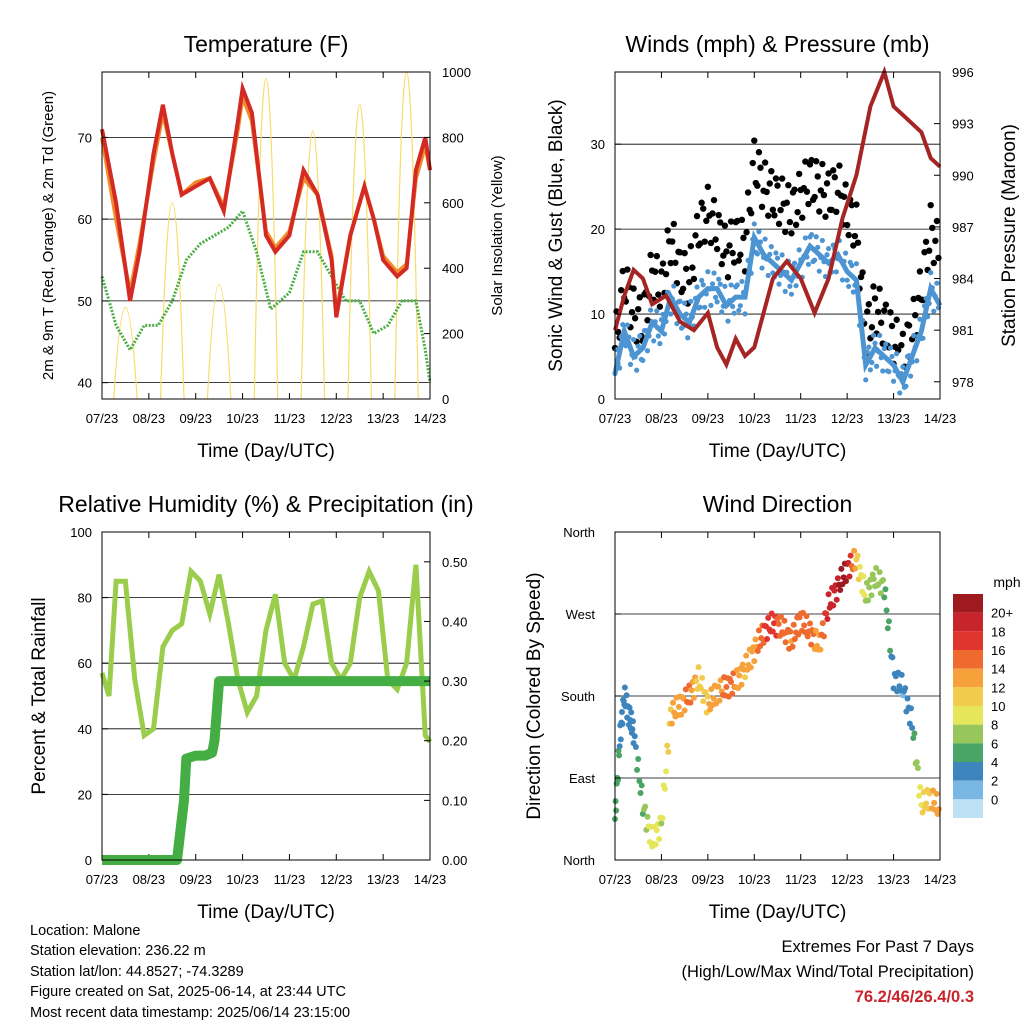 This screenshot has height=1029, width=1024. I want to click on x-tick-label-4-5: 12/23, so click(847, 879).